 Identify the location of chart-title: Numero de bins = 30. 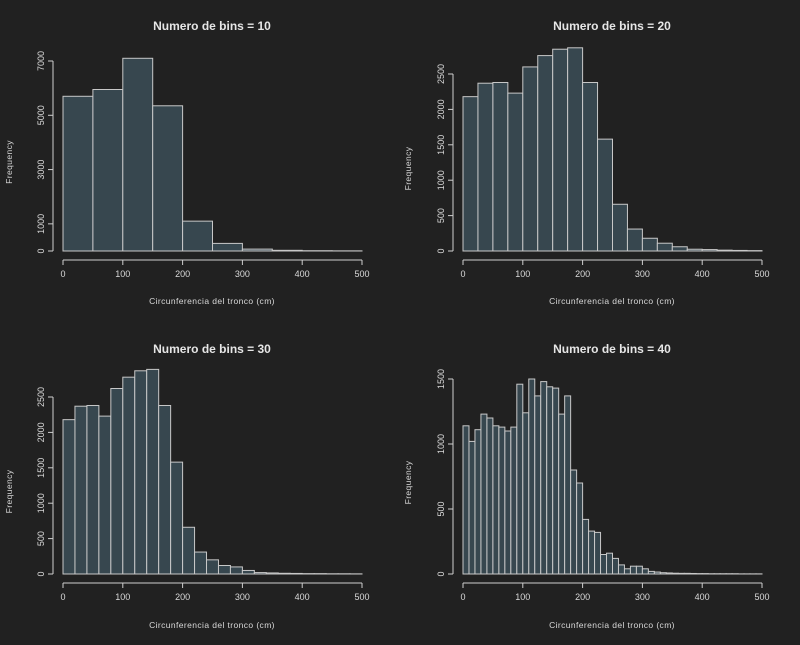
(212, 349).